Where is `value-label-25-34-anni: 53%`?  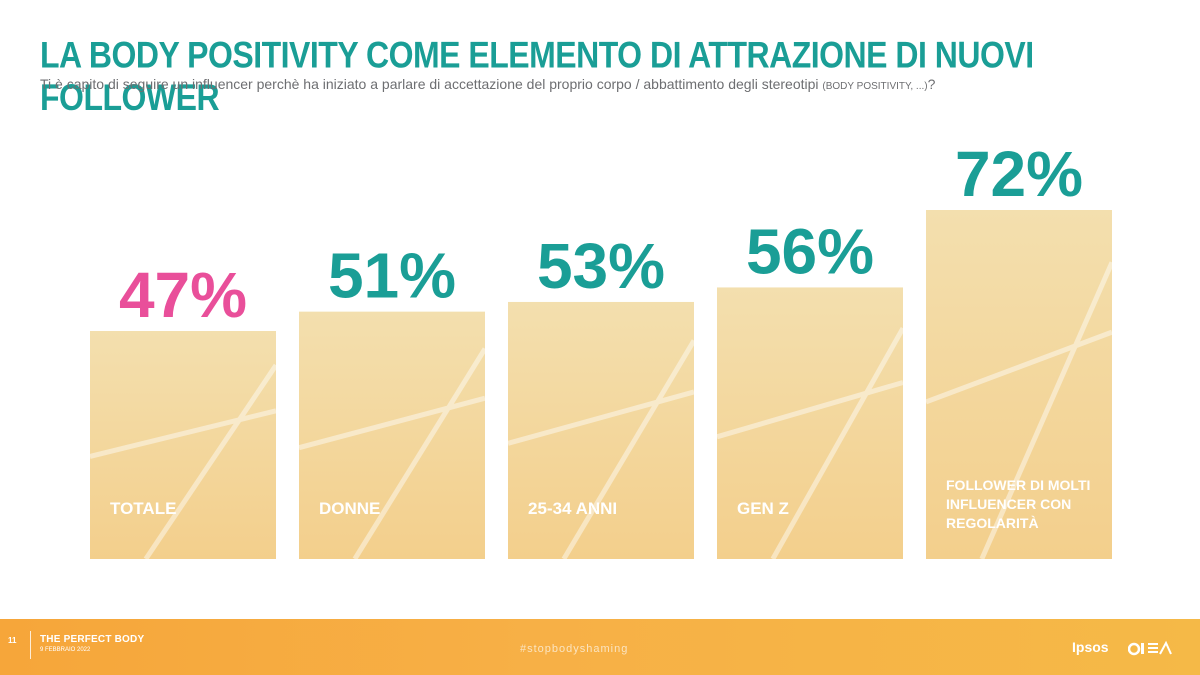 value-label-25-34-anni: 53% is located at coordinates (601, 266).